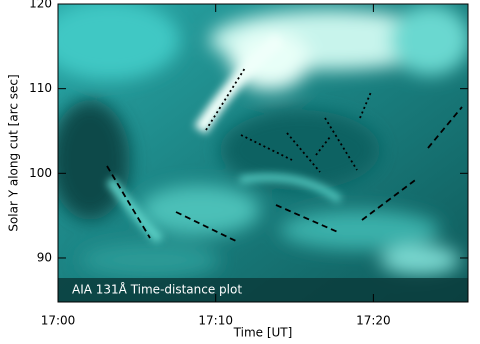 The width and height of the screenshot is (480, 344). What do you see at coordinates (40, 5) in the screenshot?
I see `y-tick-label: 120` at bounding box center [40, 5].